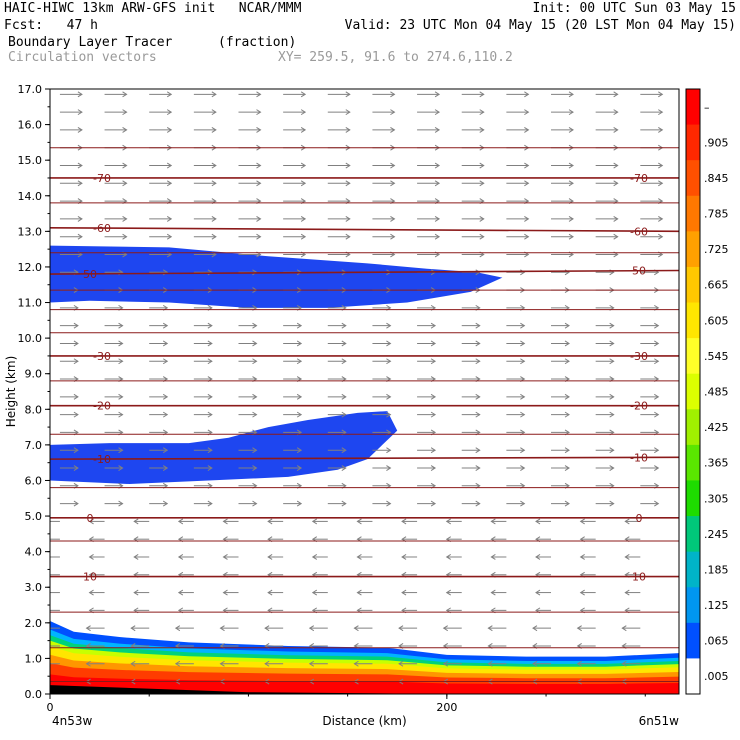  What do you see at coordinates (34, 552) in the screenshot?
I see `y-tick-label: 4.0` at bounding box center [34, 552].